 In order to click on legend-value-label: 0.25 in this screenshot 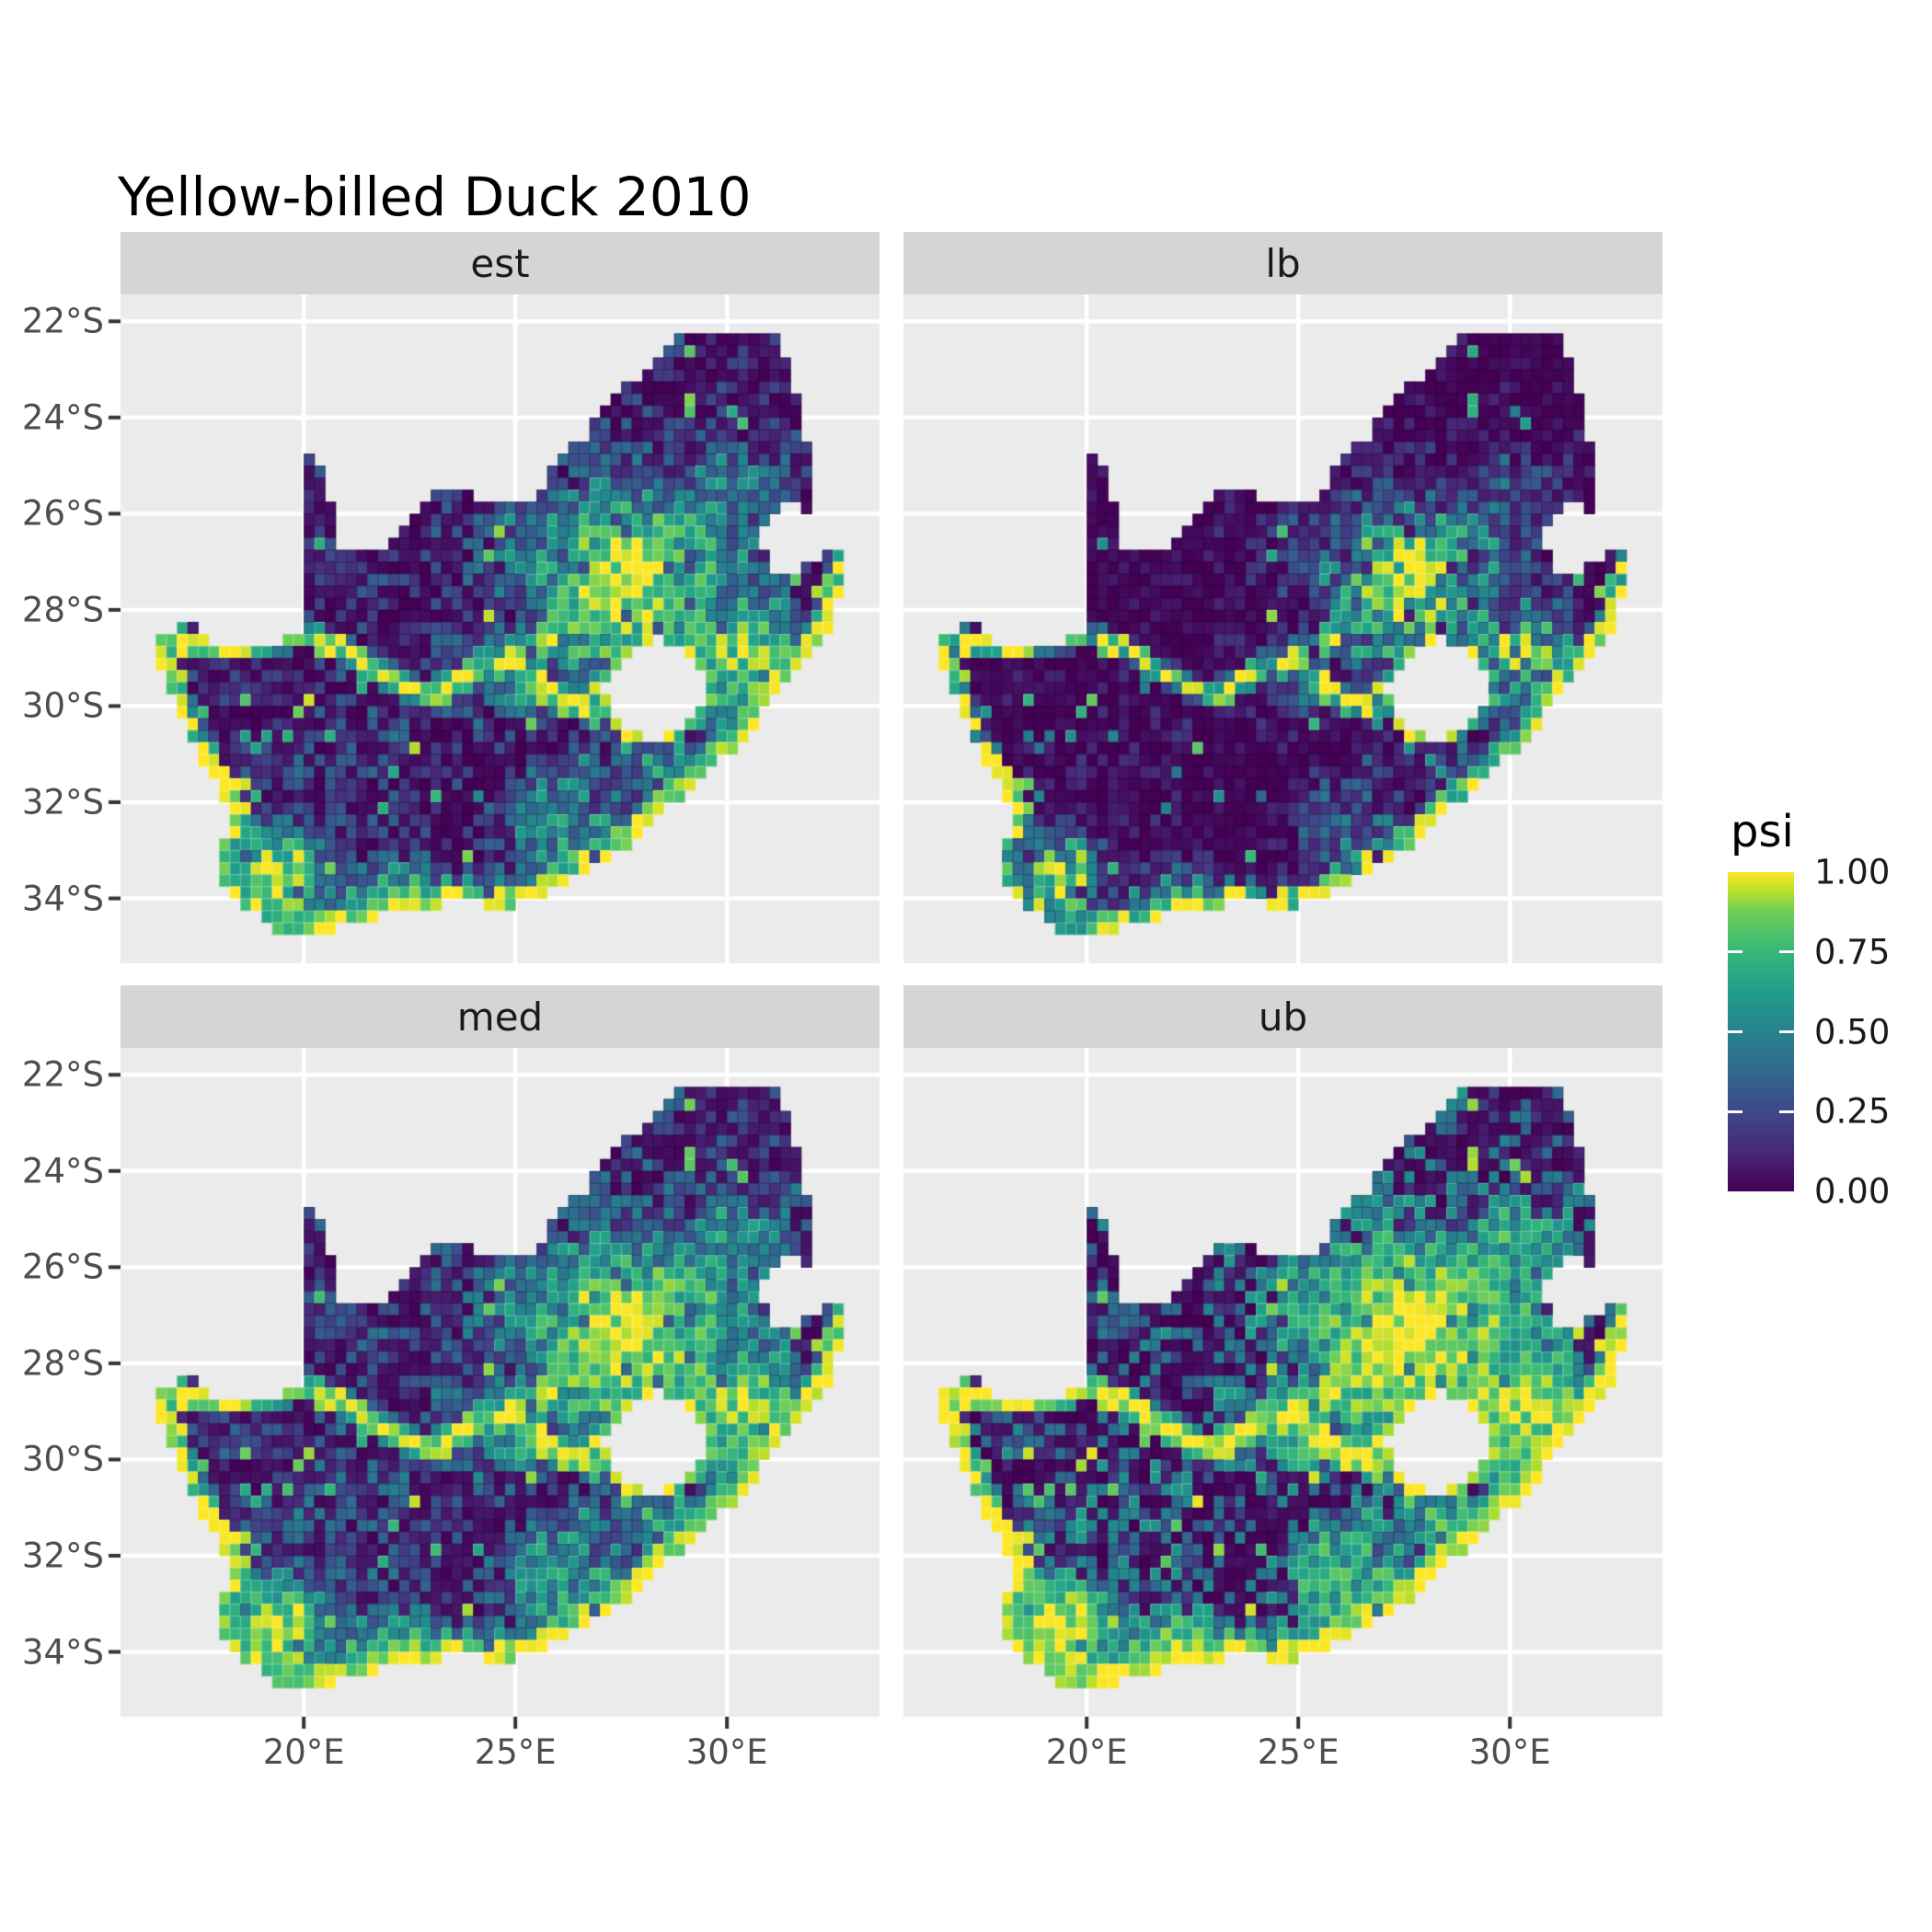, I will do `click(1852, 1111)`.